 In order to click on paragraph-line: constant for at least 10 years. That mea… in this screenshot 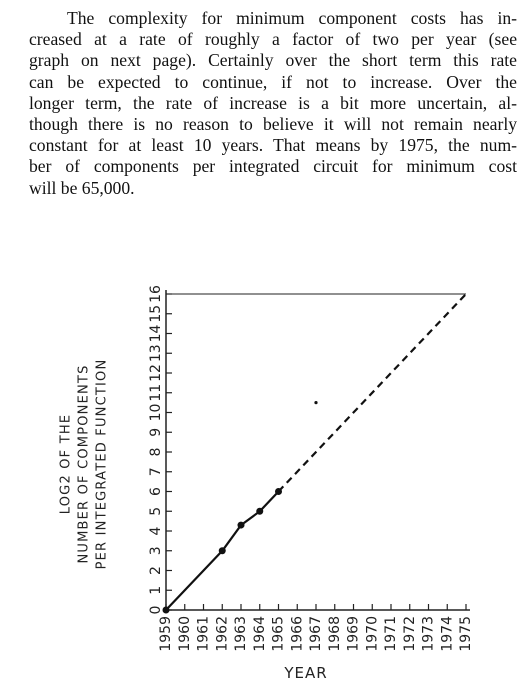, I will do `click(273, 145)`.